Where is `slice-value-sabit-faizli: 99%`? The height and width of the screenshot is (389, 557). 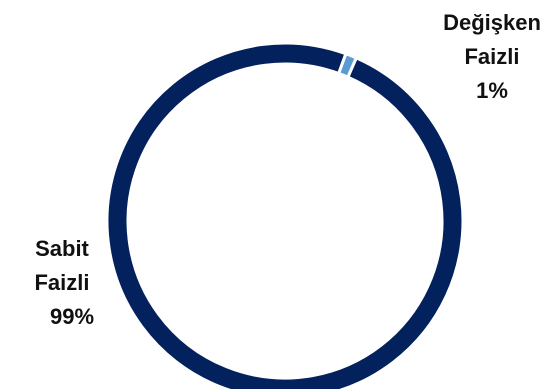 slice-value-sabit-faizli: 99% is located at coordinates (72, 316).